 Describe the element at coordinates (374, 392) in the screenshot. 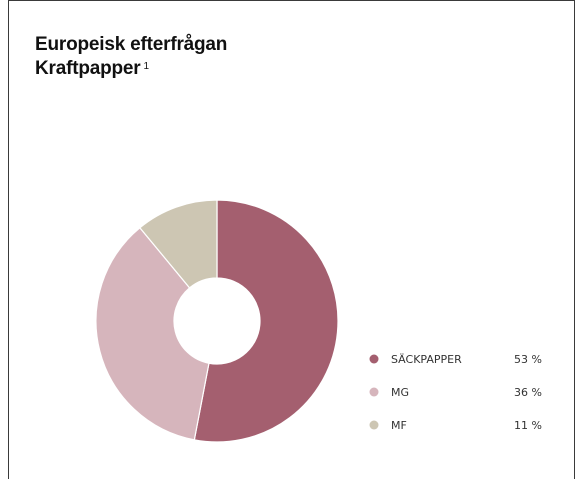

I see `legend-marker-mg` at that location.